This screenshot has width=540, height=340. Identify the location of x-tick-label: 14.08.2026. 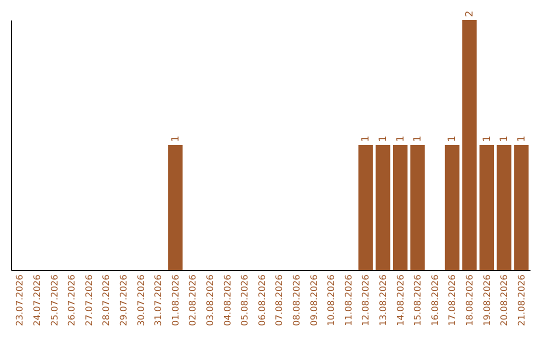
(401, 300).